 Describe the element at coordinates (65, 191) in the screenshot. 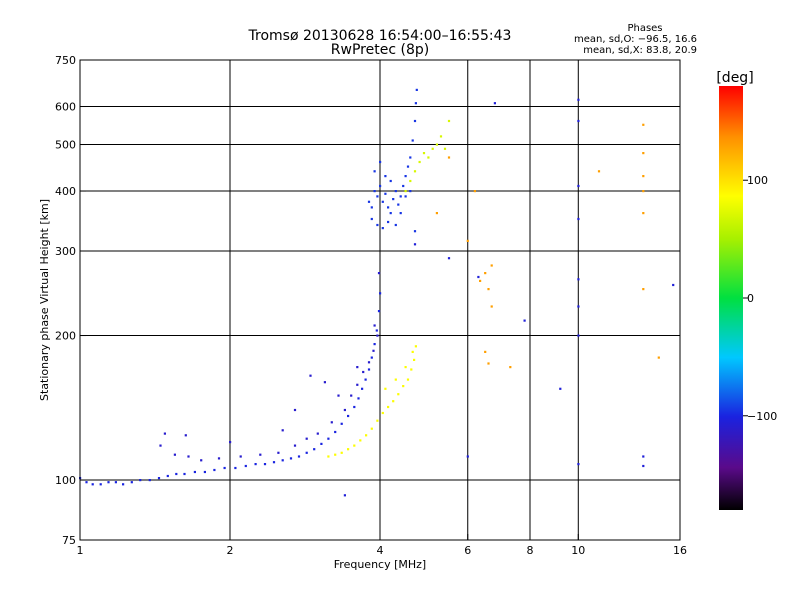

I see `y-tick-label: 400` at that location.